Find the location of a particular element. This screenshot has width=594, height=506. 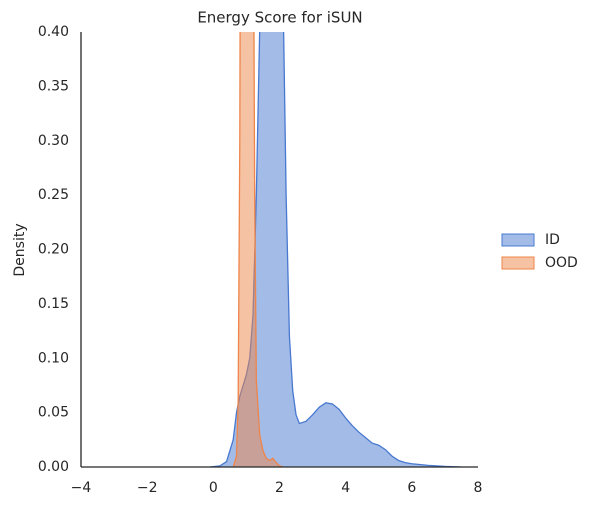

y-tick-label: 0.35 is located at coordinates (53, 86).